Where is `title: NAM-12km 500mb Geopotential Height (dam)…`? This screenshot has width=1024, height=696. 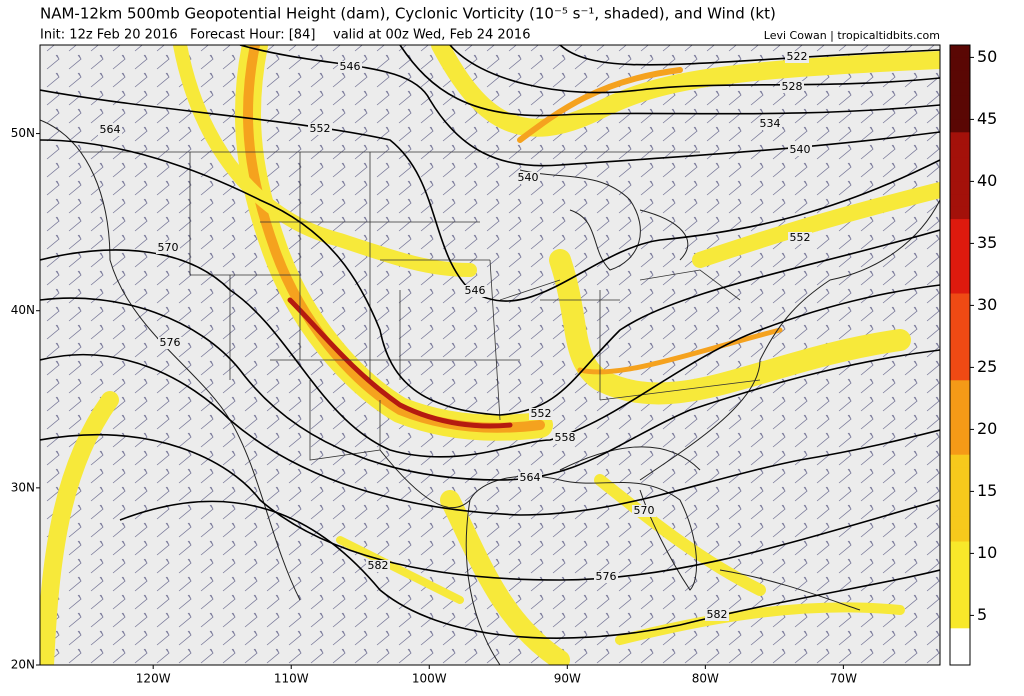 title: NAM-12km 500mb Geopotential Height (dam)… is located at coordinates (408, 14).